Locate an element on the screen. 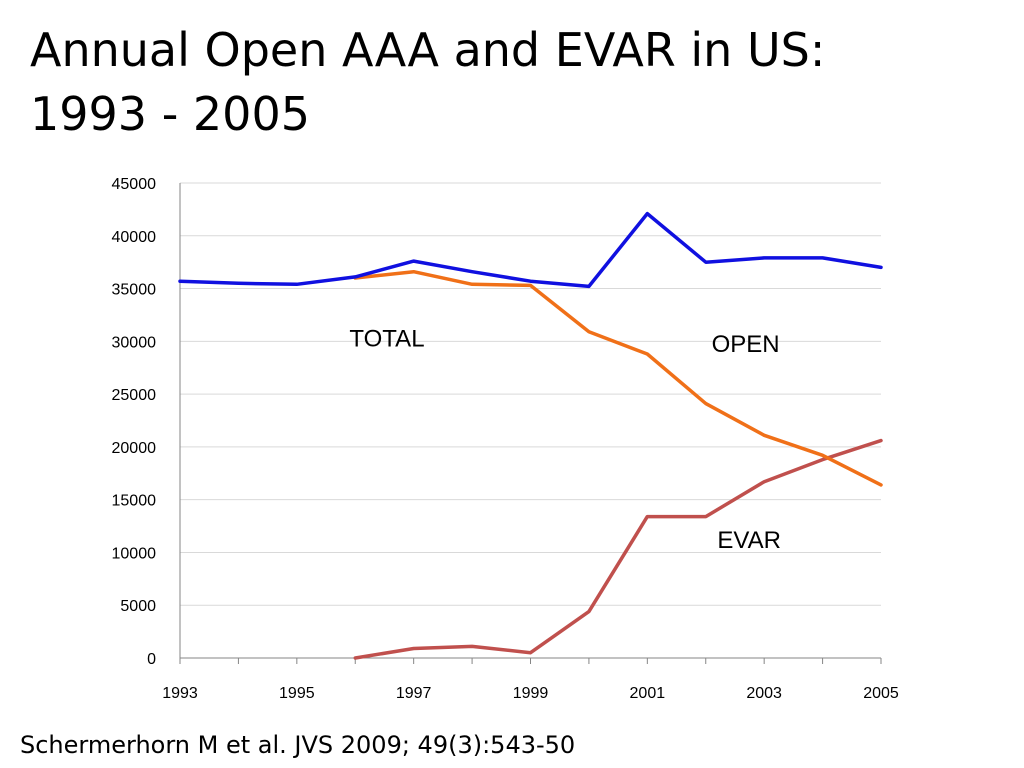  x-tick-label-2001: 2001 is located at coordinates (648, 693).